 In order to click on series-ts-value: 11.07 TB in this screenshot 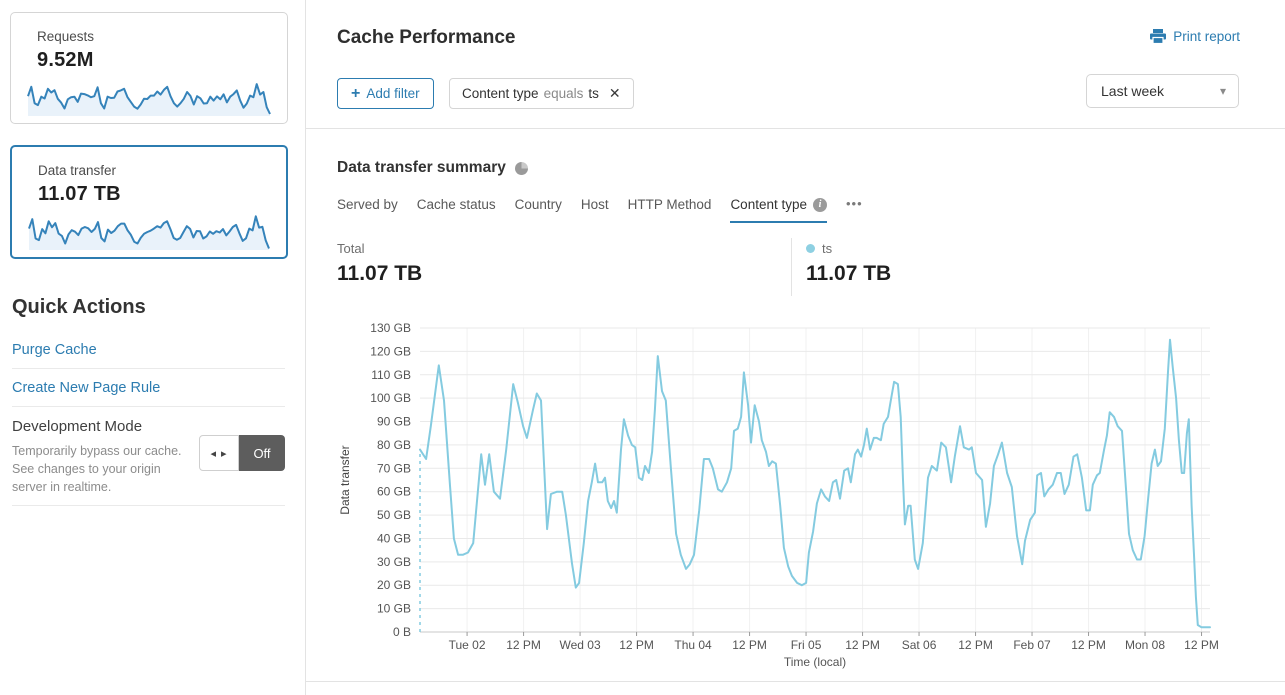, I will do `click(849, 273)`.